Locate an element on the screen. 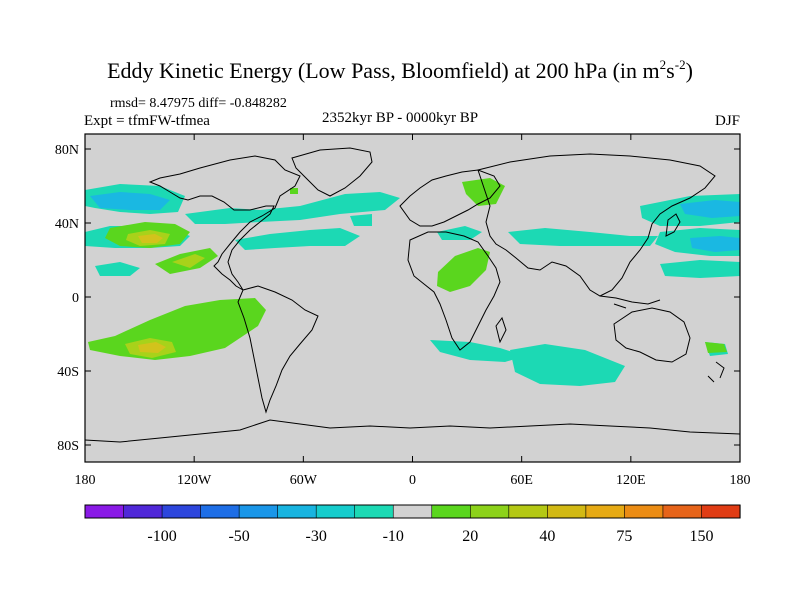 The width and height of the screenshot is (800, 600). colorbar-frame is located at coordinates (412, 511).